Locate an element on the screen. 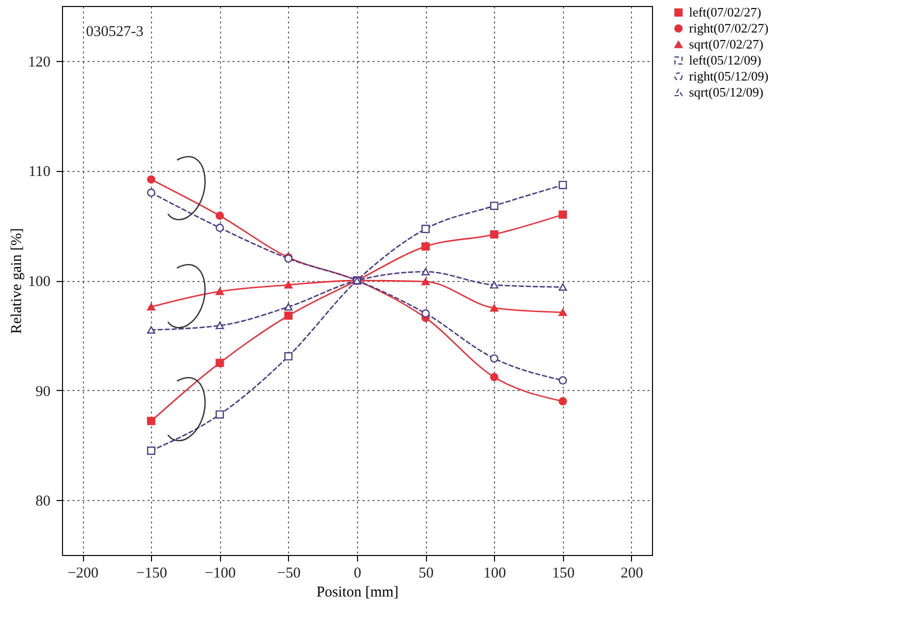  y-axis-title: Relative gain [%] is located at coordinates (17, 281).